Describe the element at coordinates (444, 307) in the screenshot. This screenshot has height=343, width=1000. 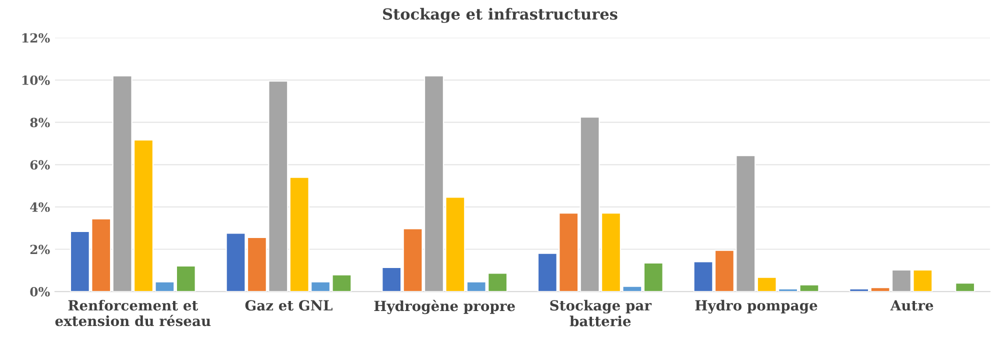
I see `x-tick-label: Hydrogène propre` at that location.